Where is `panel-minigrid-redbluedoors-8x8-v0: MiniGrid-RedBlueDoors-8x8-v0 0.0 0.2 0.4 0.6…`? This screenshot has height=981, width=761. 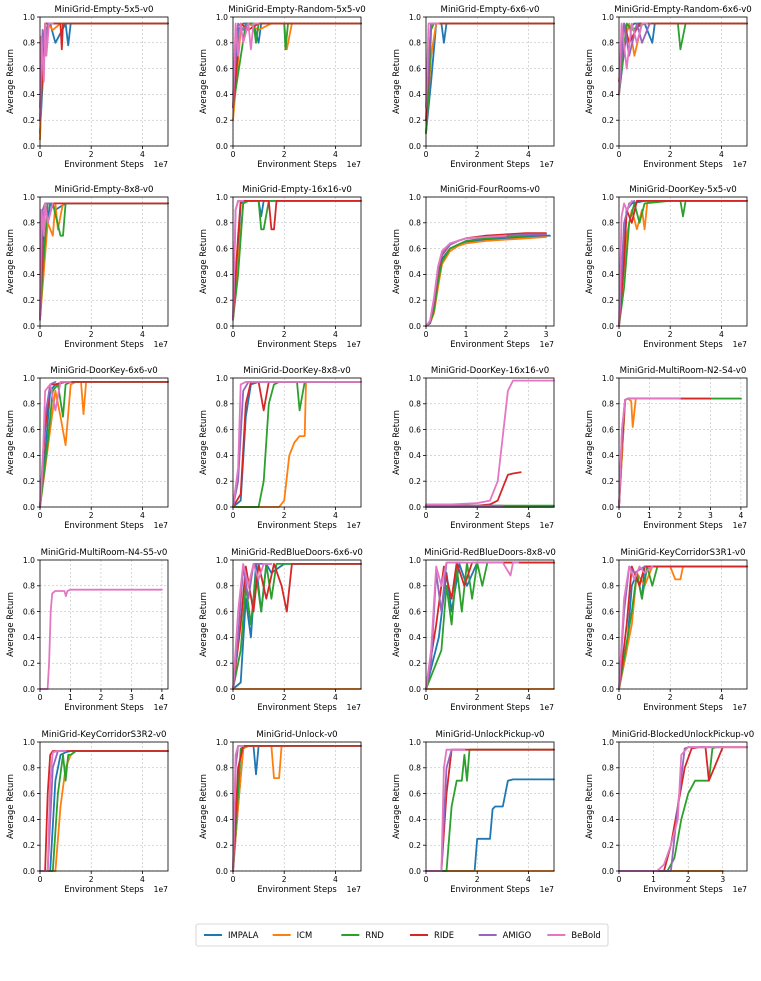 panel-minigrid-redbluedoors-8x8-v0: MiniGrid-RedBlueDoors-8x8-v0 0.0 0.2 0.4 0.6… is located at coordinates (473, 630).